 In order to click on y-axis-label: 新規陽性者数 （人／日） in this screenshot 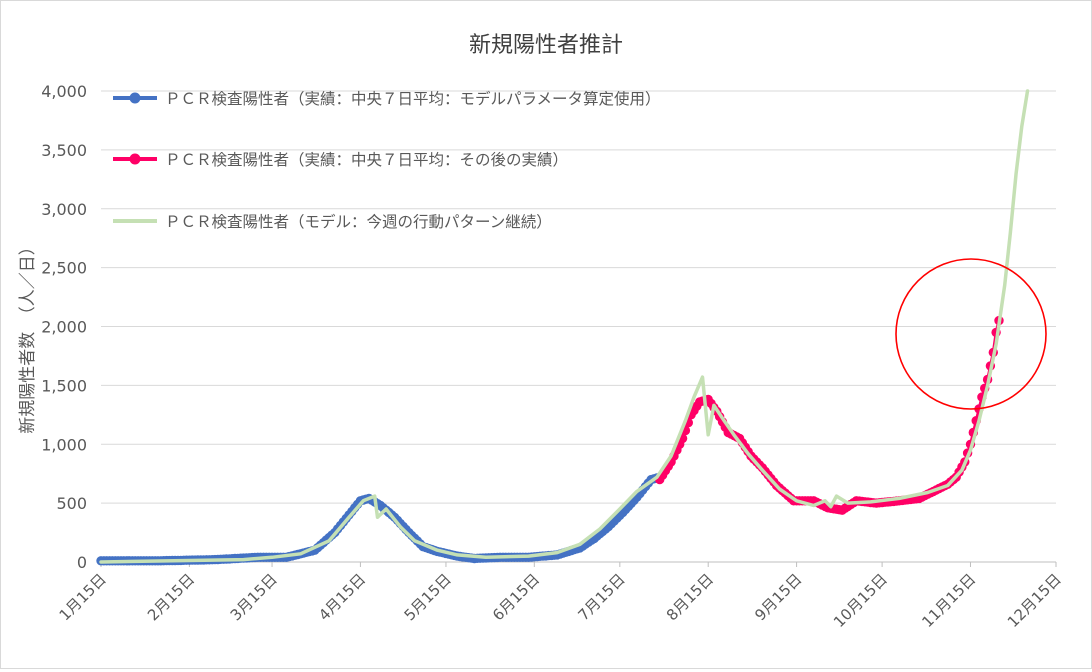, I will do `click(28, 336)`.